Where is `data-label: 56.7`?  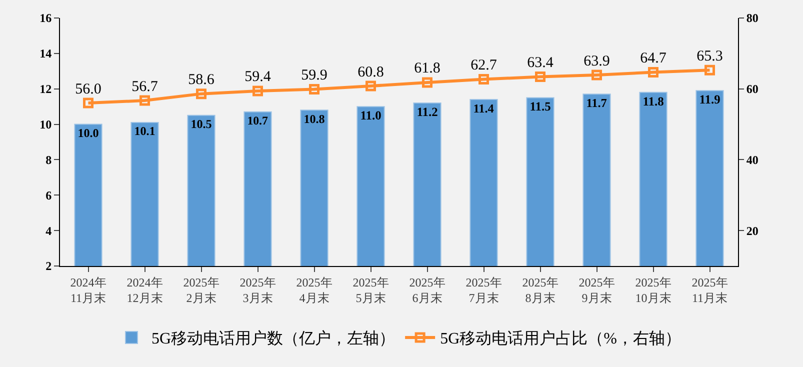
data-label: 56.7 is located at coordinates (145, 86).